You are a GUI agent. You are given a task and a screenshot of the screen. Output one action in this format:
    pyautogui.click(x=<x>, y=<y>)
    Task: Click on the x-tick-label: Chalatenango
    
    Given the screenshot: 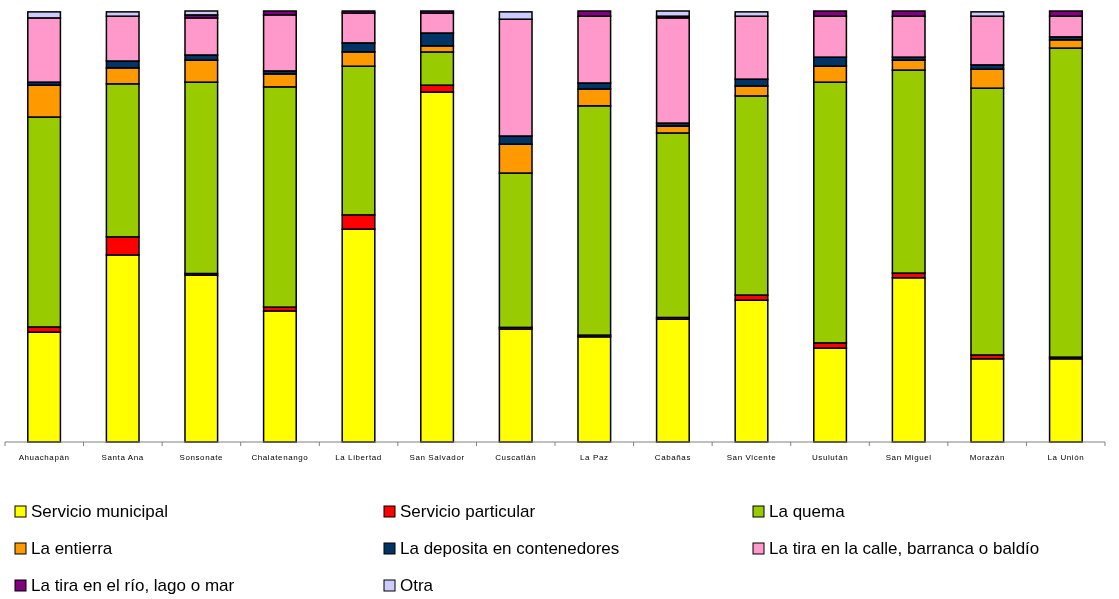 What is the action you would take?
    pyautogui.click(x=280, y=457)
    